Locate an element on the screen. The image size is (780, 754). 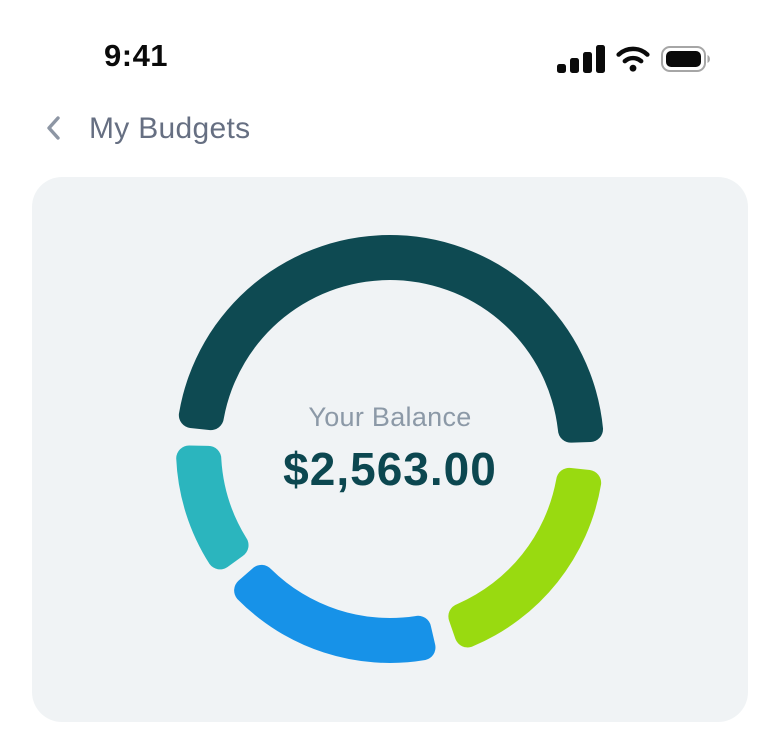
page-title: My Budgets is located at coordinates (170, 128).